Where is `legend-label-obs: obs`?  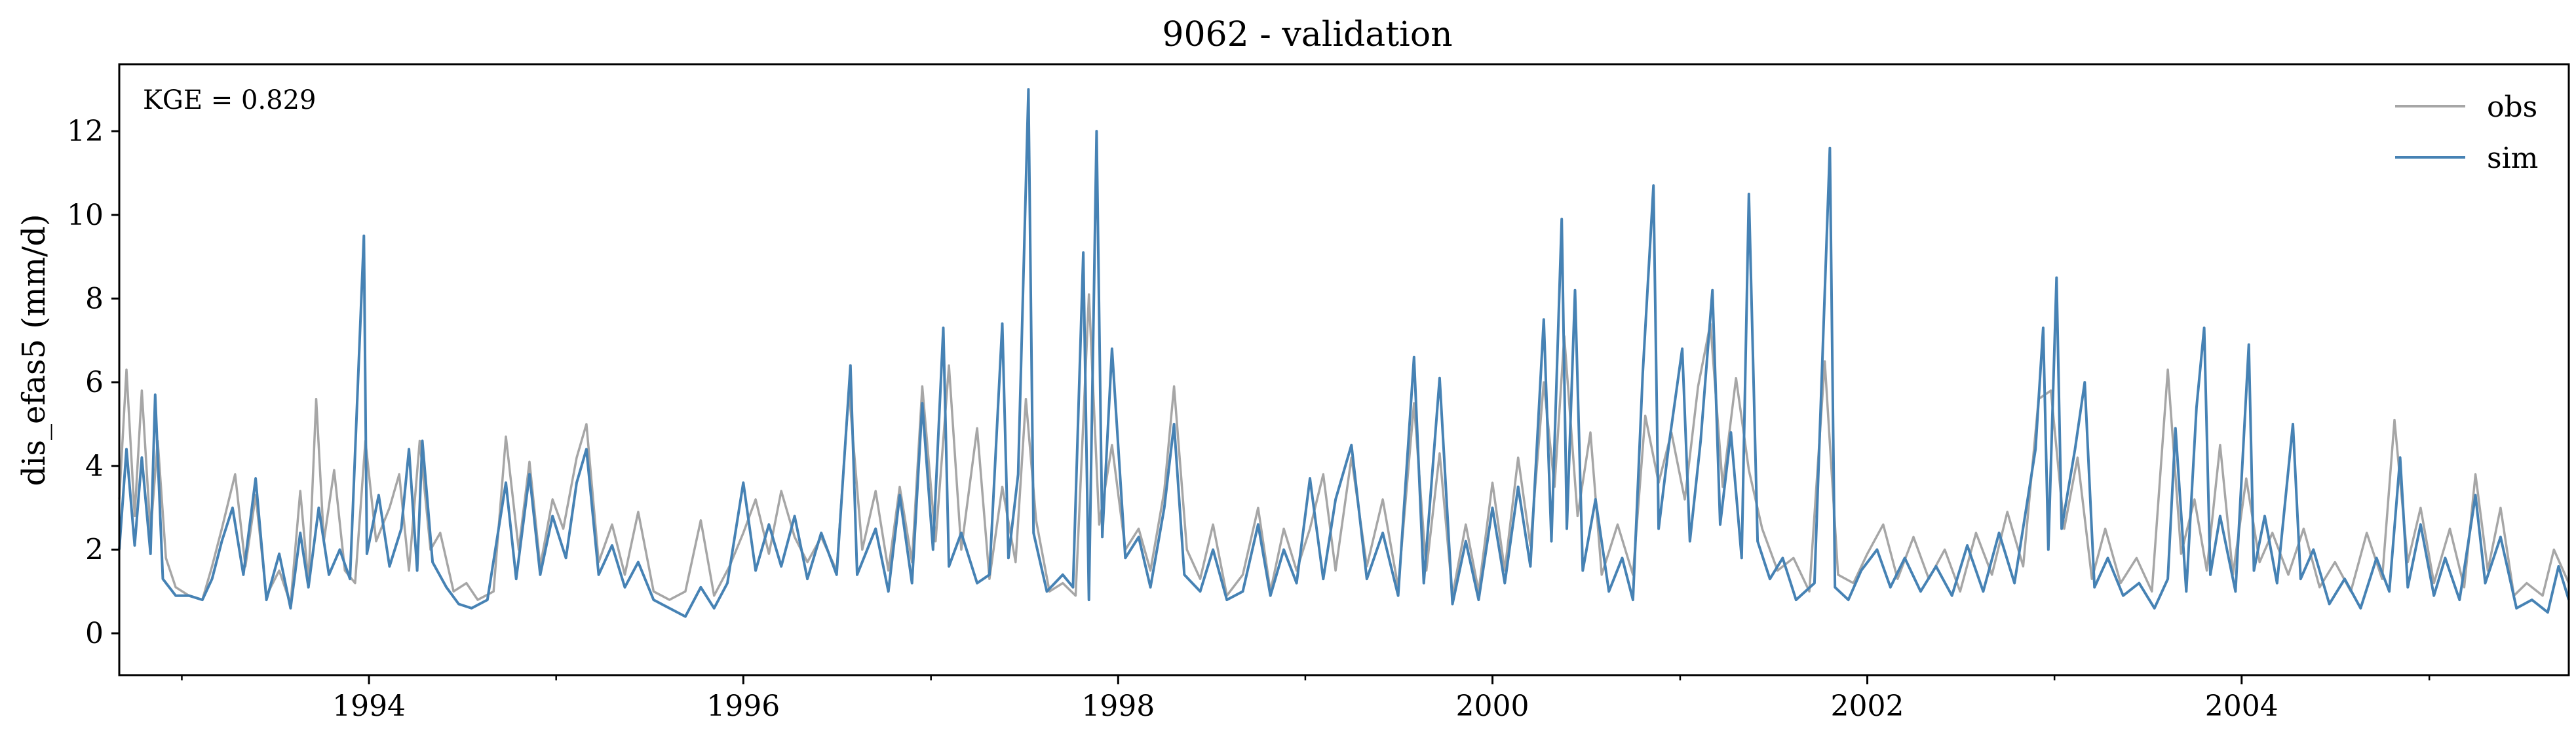
legend-label-obs: obs is located at coordinates (2512, 107).